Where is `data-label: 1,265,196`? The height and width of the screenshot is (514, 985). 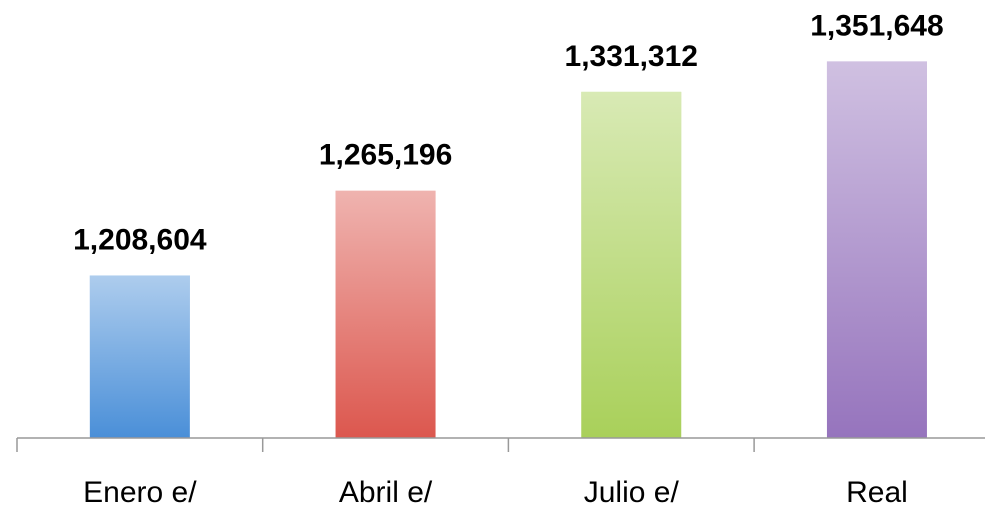
data-label: 1,265,196 is located at coordinates (385, 155).